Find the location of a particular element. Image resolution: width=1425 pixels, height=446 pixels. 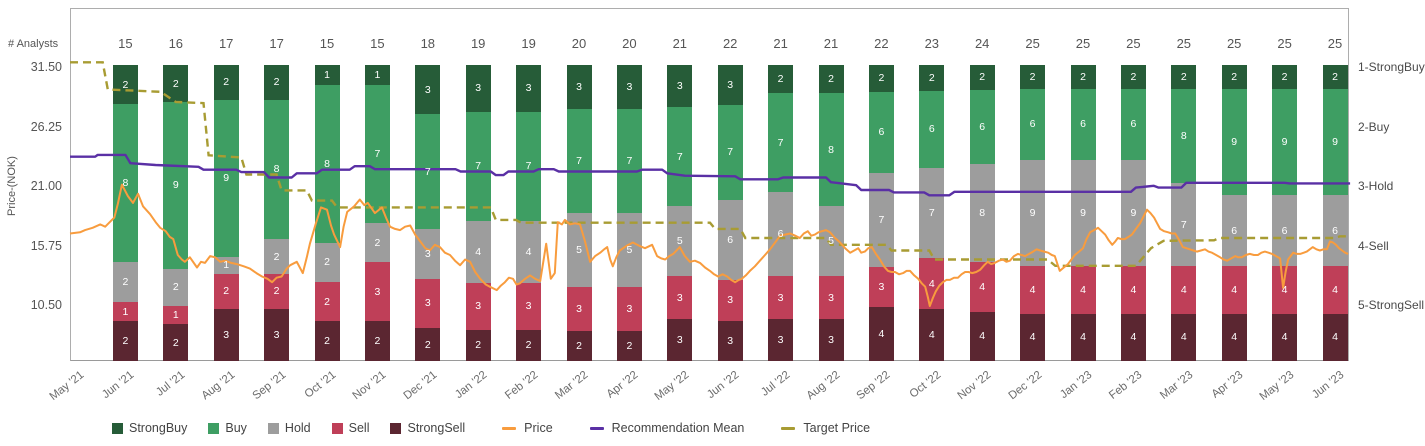

recommendation-axis-tick: 2-Buy is located at coordinates (1374, 126).